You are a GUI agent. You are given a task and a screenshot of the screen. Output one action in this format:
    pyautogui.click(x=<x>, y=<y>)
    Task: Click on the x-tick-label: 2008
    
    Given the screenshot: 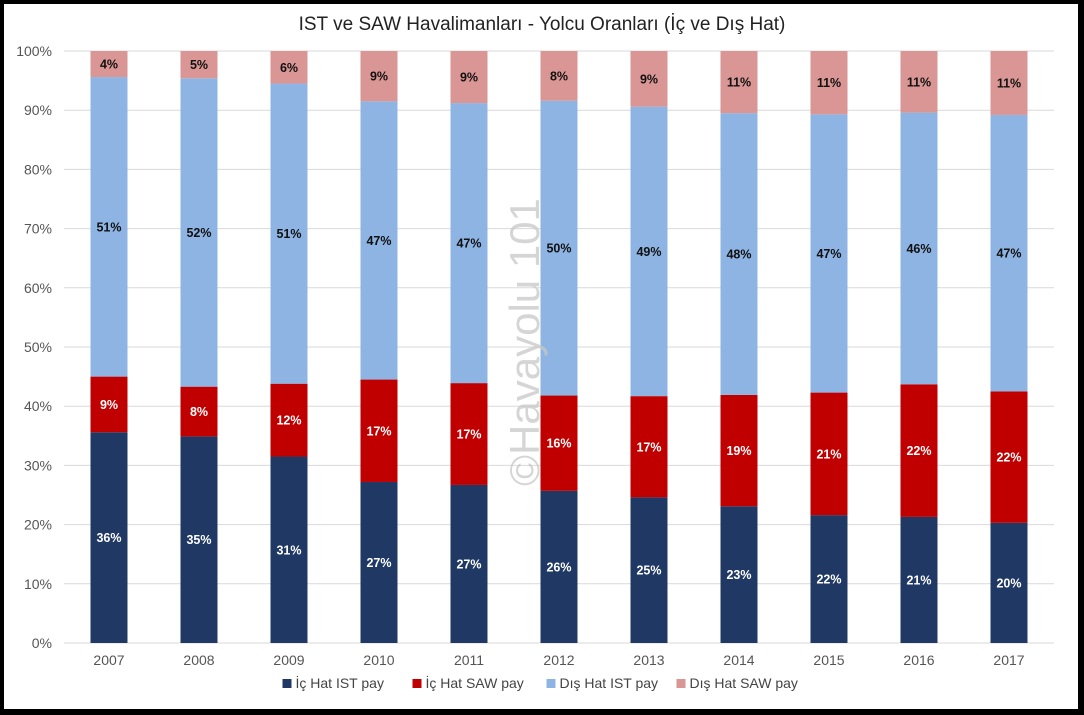 What is the action you would take?
    pyautogui.click(x=198, y=660)
    